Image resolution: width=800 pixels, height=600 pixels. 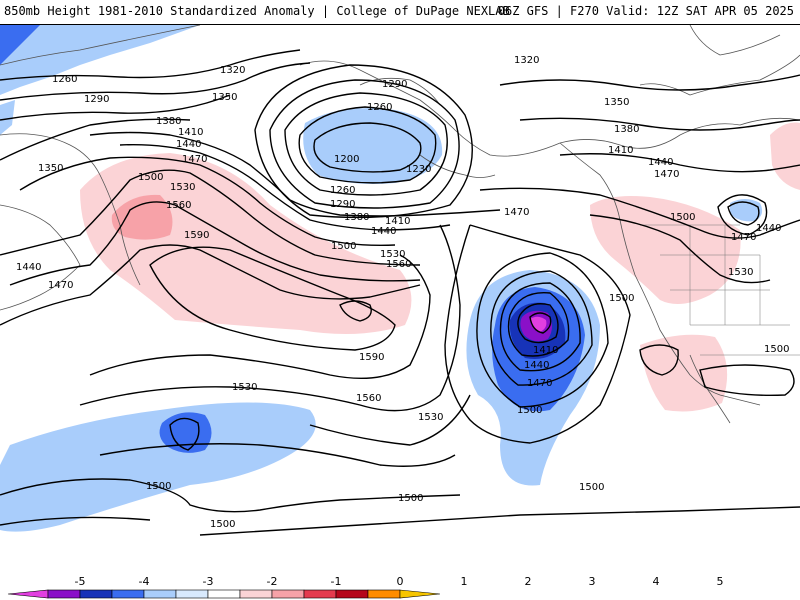 I want to click on colorbar-arrow-low, so click(x=28, y=594).